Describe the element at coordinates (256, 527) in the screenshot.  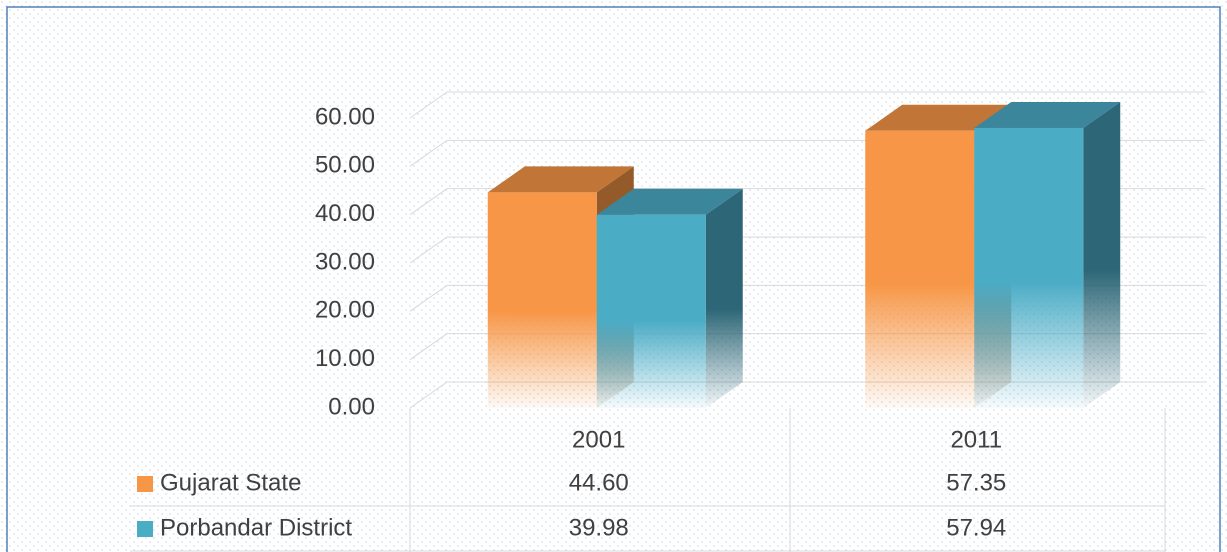
I see `legend-label: Porbandar District` at that location.